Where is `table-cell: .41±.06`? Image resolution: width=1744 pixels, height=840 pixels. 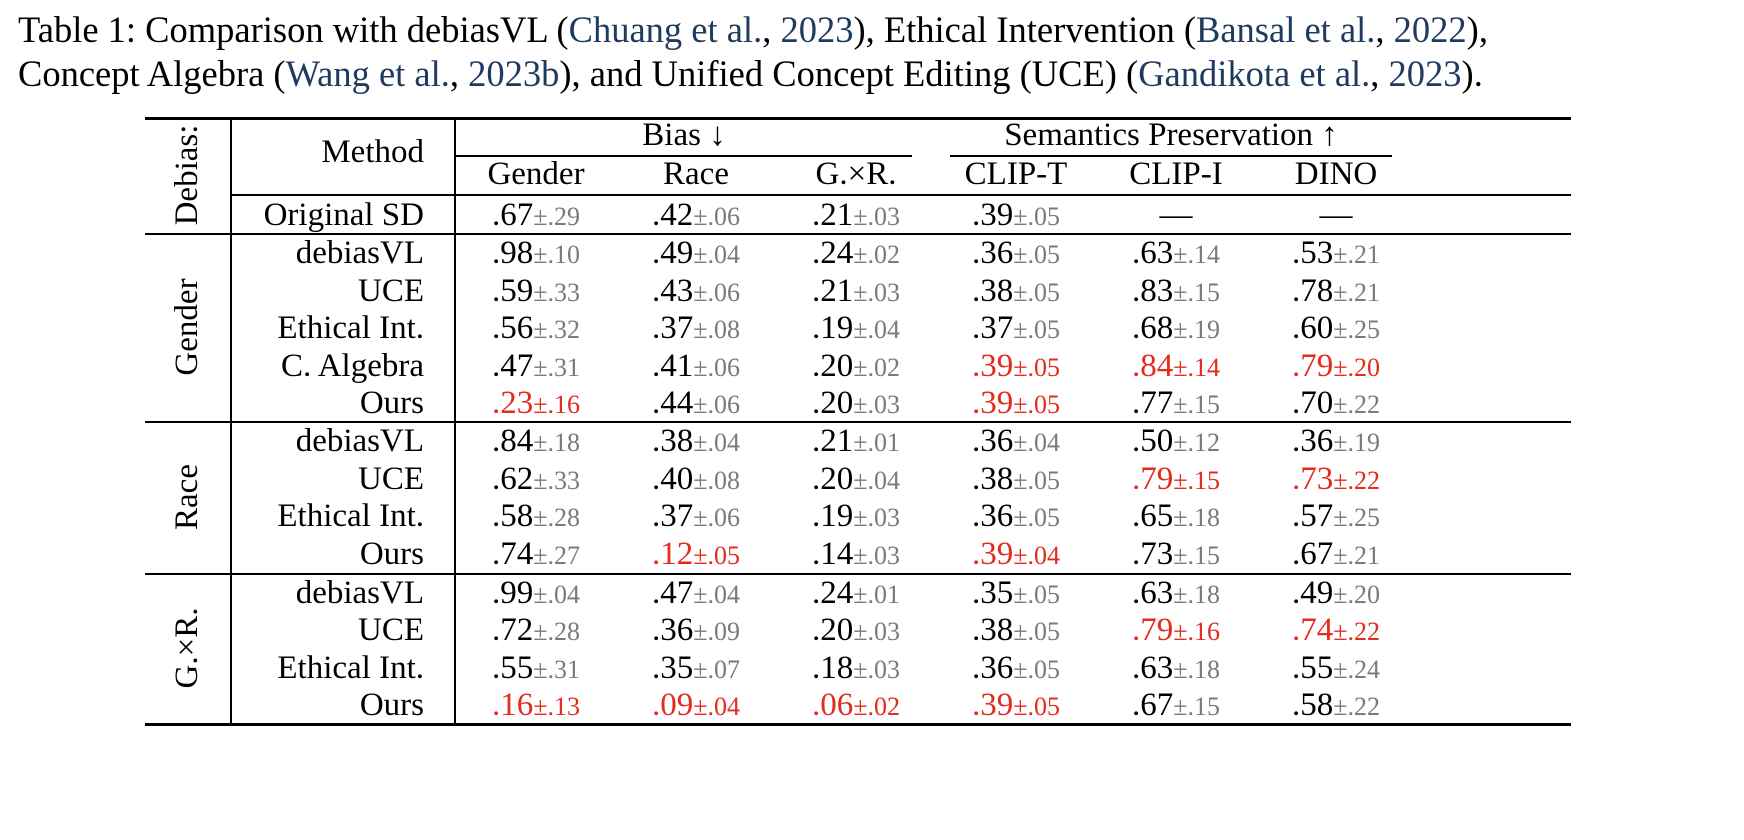 table-cell: .41±.06 is located at coordinates (696, 367).